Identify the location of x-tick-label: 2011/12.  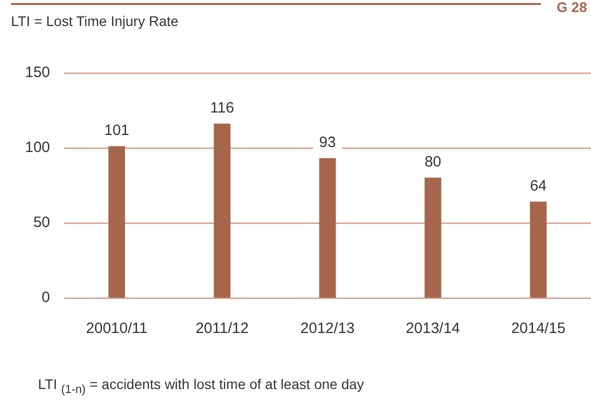
(222, 329).